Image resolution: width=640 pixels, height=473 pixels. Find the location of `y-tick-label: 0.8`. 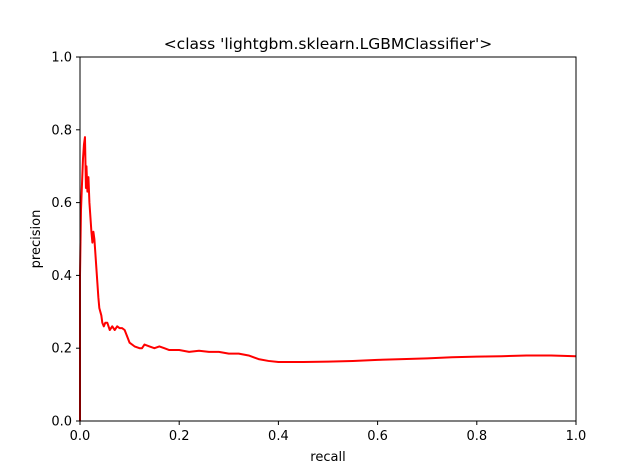

y-tick-label: 0.8 is located at coordinates (61, 130).